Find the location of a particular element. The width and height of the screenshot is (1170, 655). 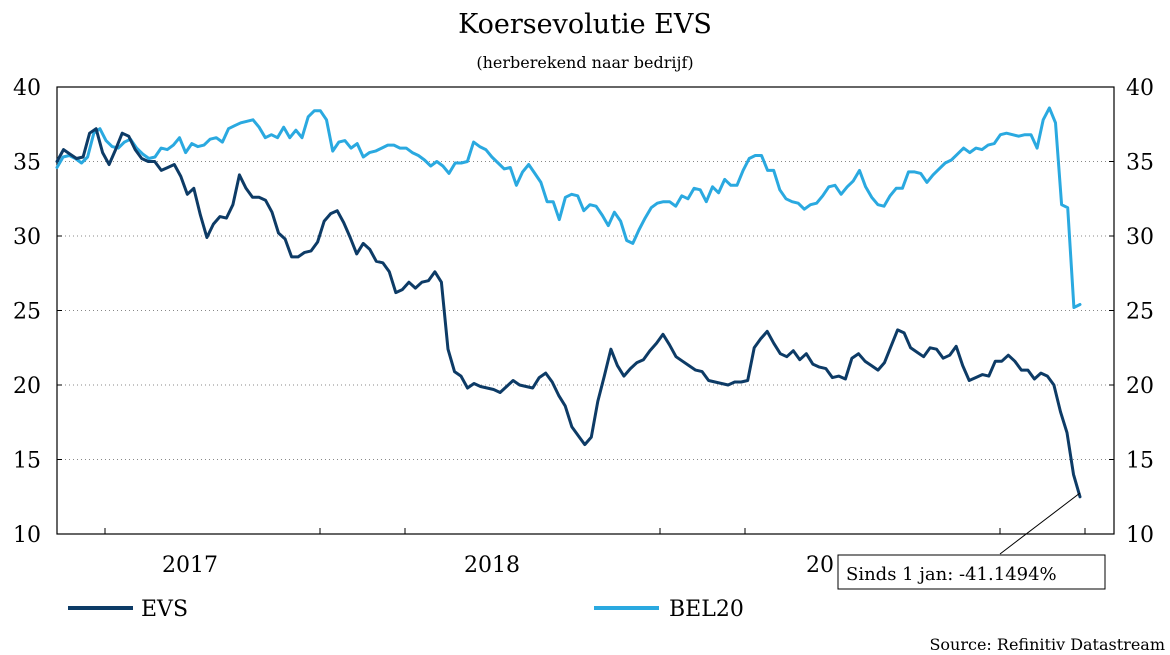

annotation-box is located at coordinates (971, 572).